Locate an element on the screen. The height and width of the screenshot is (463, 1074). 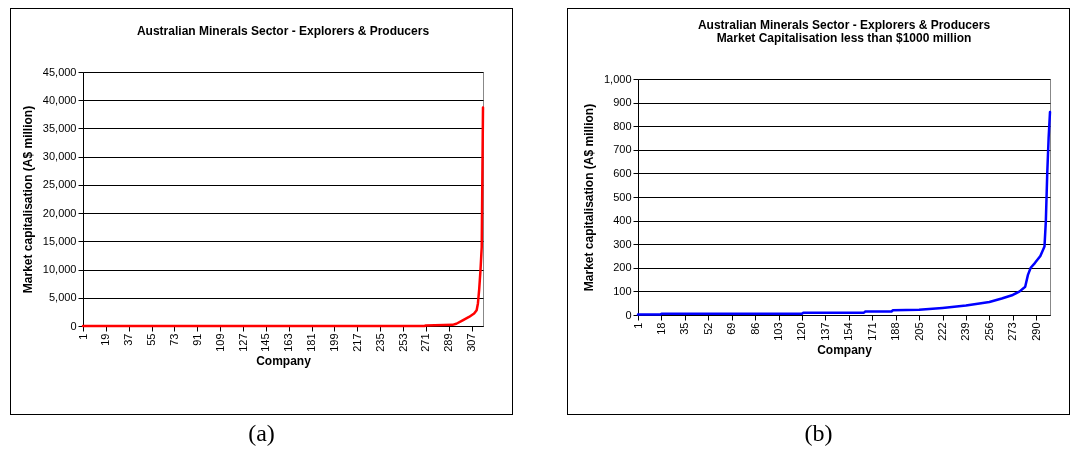
x-tick-label: 73 is located at coordinates (173, 339).